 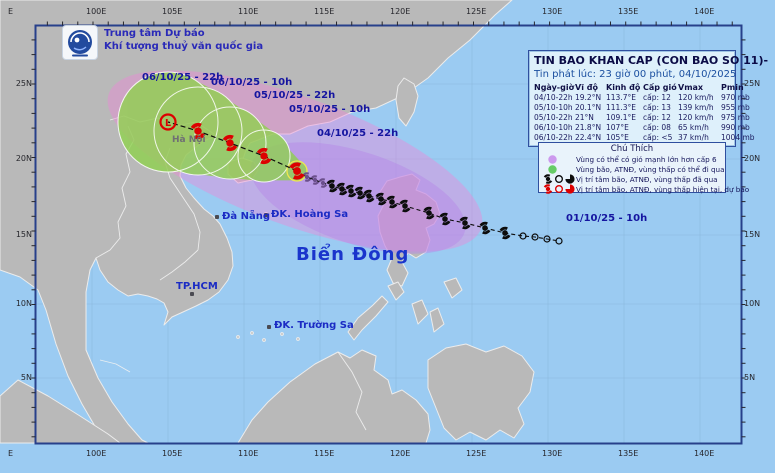 What do you see at coordinates (693, 127) in the screenshot?
I see `table-cell: 65 km/h` at bounding box center [693, 127].